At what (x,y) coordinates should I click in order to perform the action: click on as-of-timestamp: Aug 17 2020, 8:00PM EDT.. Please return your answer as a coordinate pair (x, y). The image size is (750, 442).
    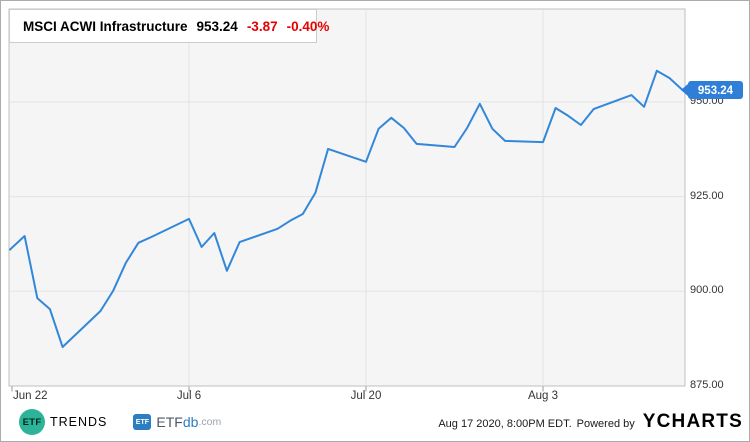
    Looking at the image, I should click on (505, 424).